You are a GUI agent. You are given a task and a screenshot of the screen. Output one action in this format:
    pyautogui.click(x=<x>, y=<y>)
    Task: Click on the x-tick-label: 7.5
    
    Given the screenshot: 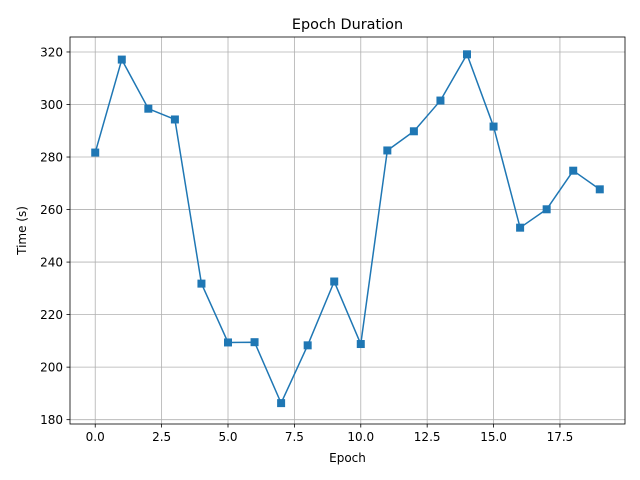 What is the action you would take?
    pyautogui.click(x=294, y=437)
    